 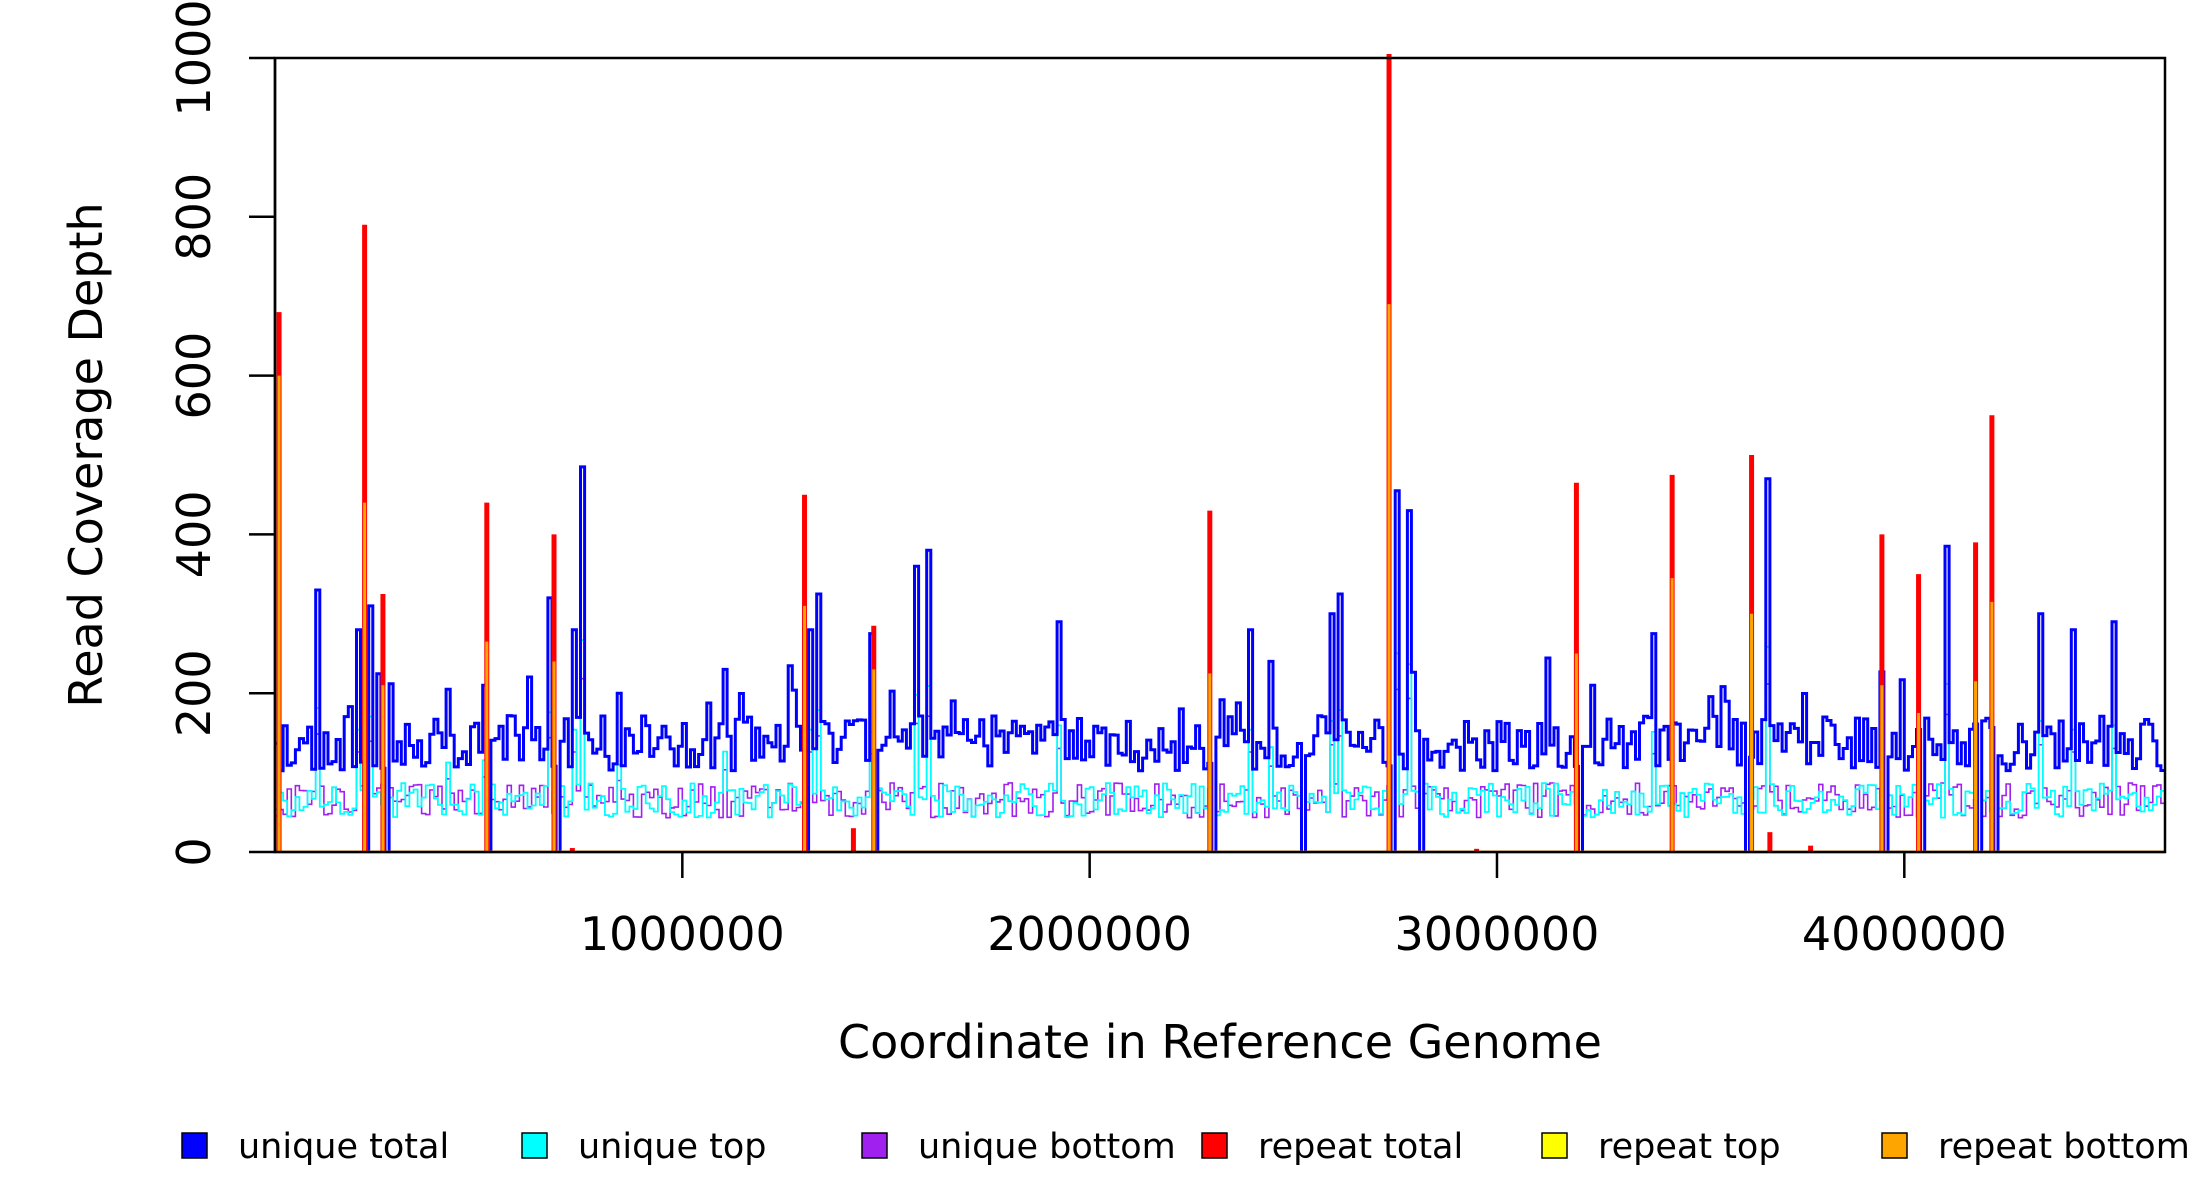 What do you see at coordinates (1497, 934) in the screenshot?
I see `x-tick-label: 3000000` at bounding box center [1497, 934].